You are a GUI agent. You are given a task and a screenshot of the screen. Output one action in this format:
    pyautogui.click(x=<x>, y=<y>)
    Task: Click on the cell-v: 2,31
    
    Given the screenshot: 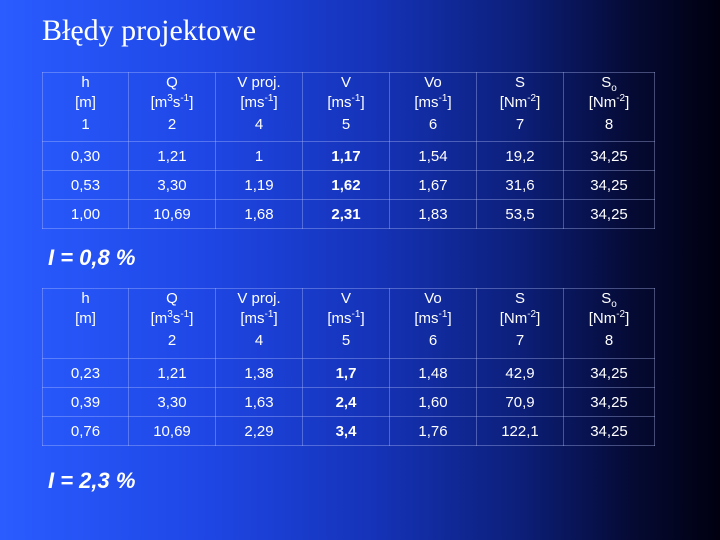 What is the action you would take?
    pyautogui.click(x=346, y=214)
    